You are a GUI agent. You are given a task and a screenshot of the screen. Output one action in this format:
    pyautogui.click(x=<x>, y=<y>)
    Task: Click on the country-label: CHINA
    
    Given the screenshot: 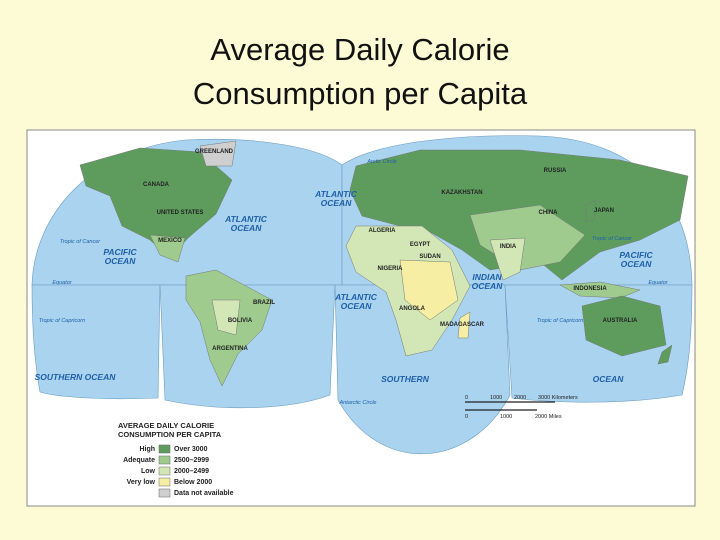 What is the action you would take?
    pyautogui.click(x=549, y=213)
    